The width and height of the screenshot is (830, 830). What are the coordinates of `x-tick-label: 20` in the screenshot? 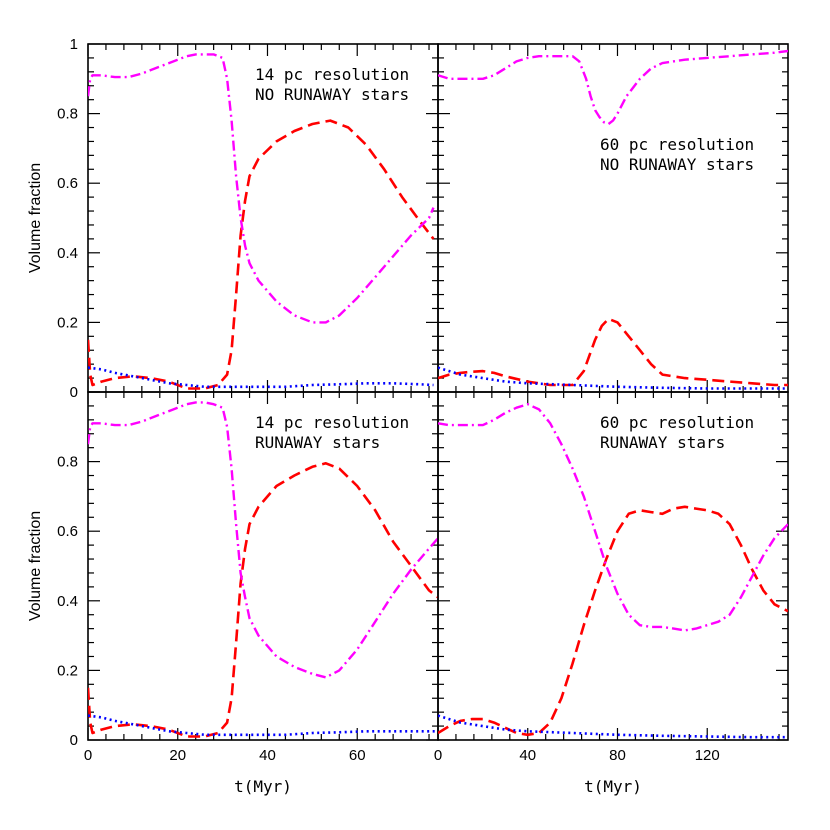 It's located at (177, 755).